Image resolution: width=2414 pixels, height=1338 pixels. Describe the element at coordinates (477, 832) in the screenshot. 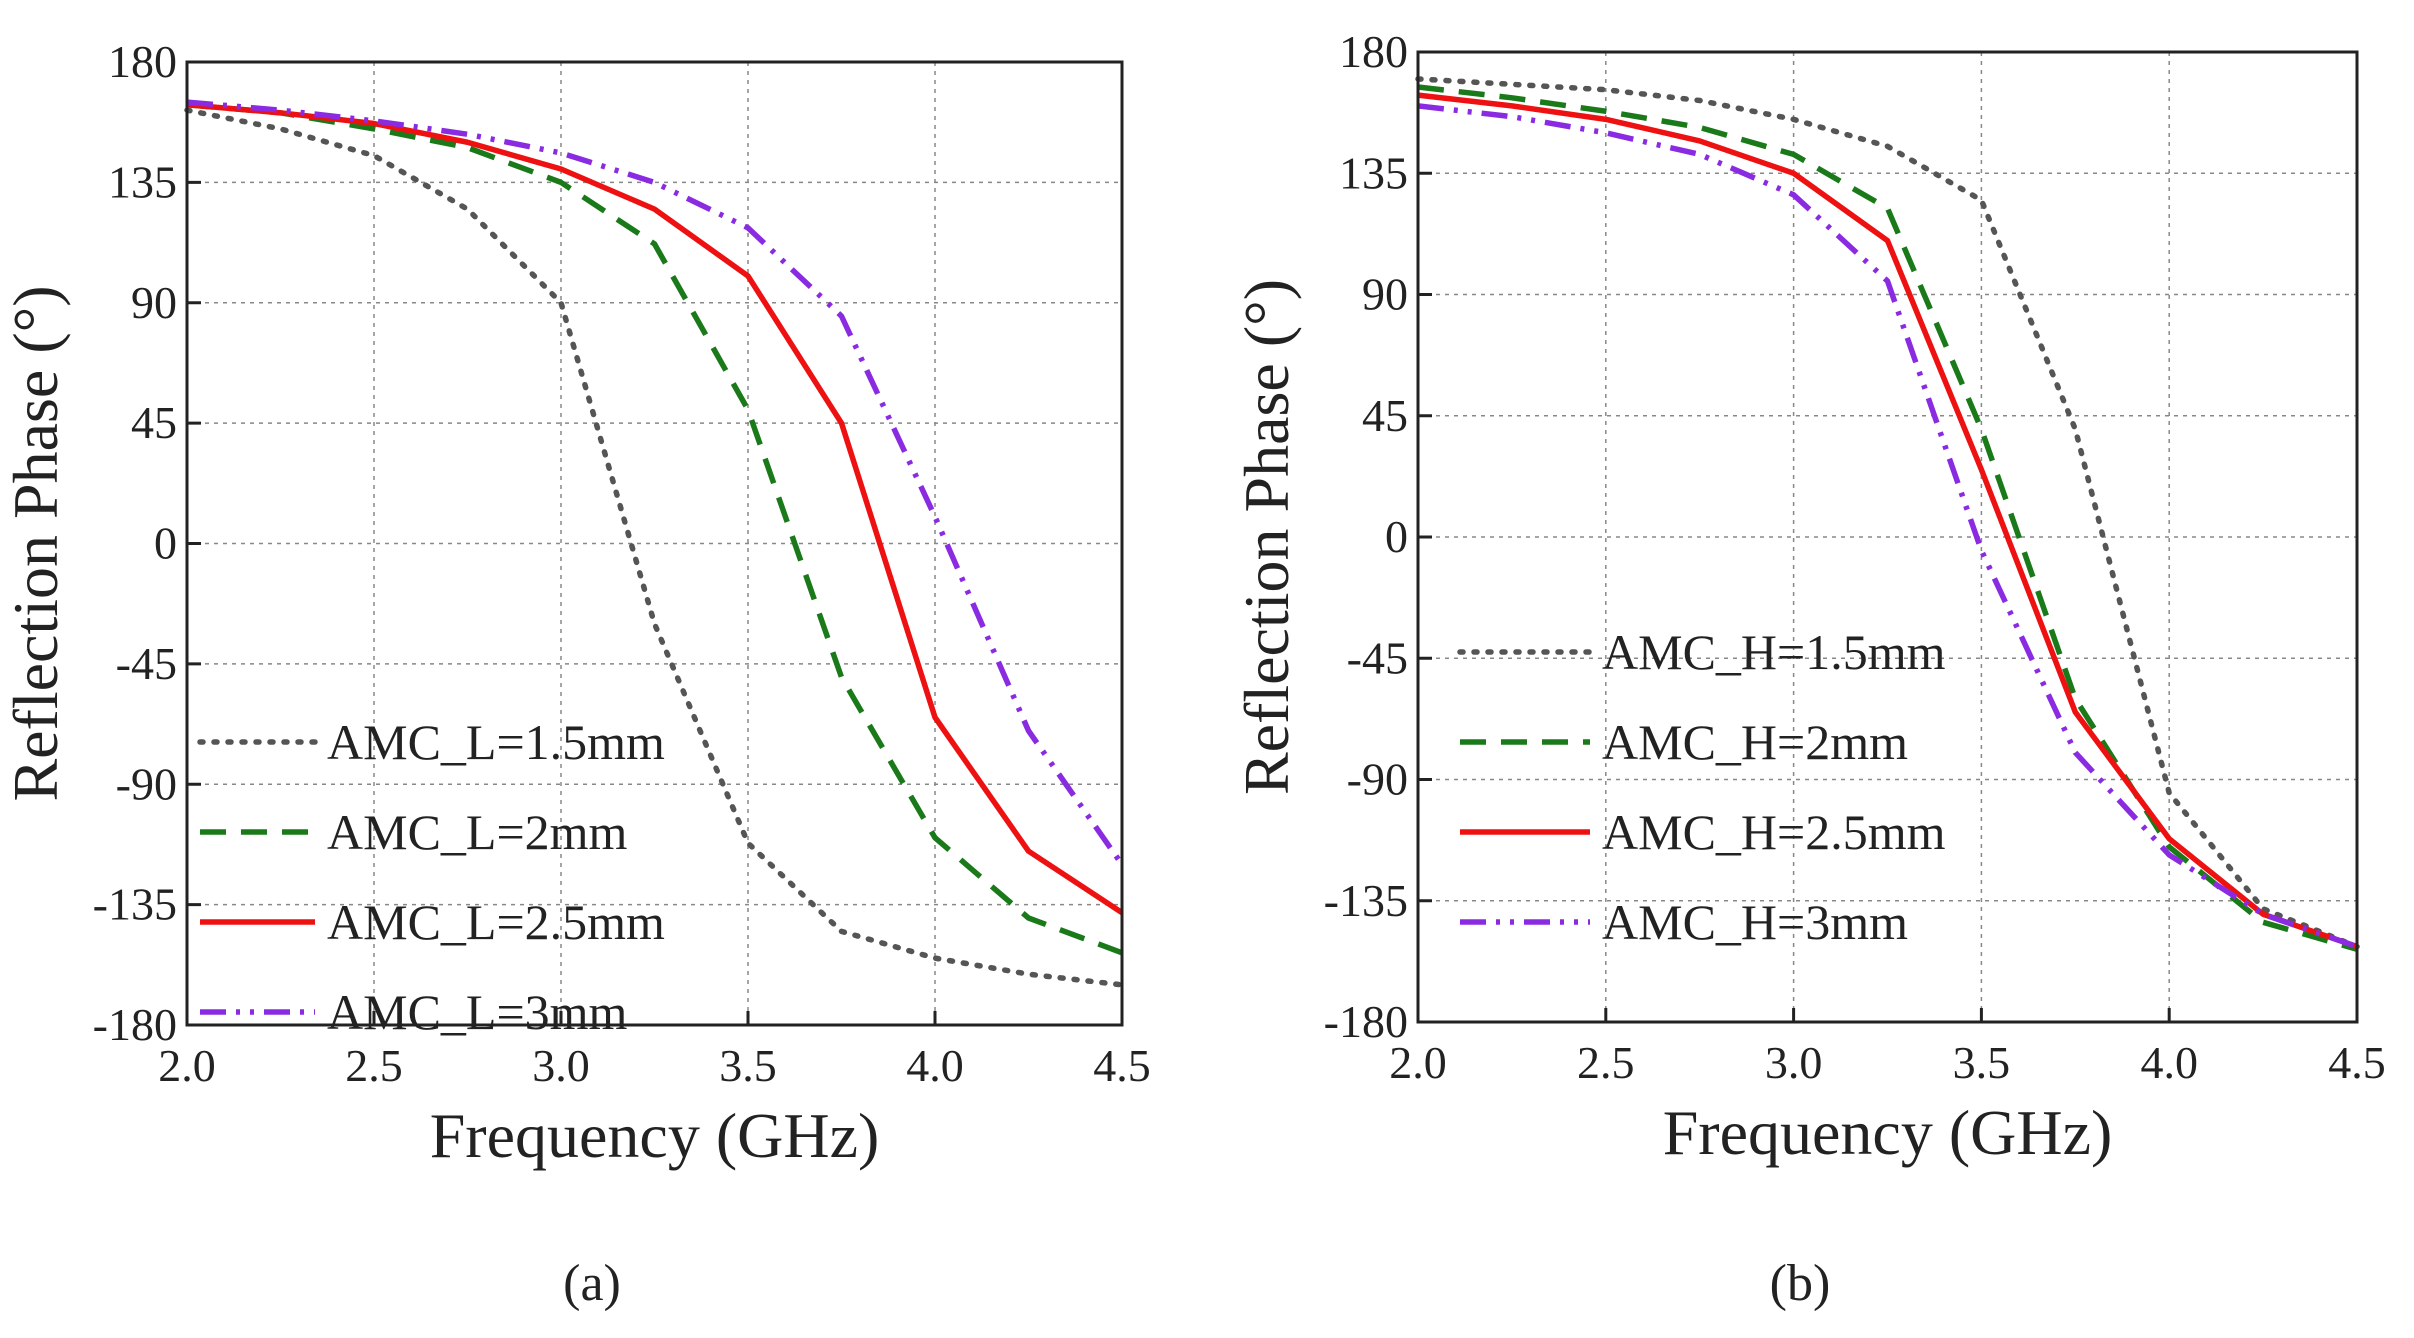

I see `legend-label-2: AMC_L=2mm` at that location.